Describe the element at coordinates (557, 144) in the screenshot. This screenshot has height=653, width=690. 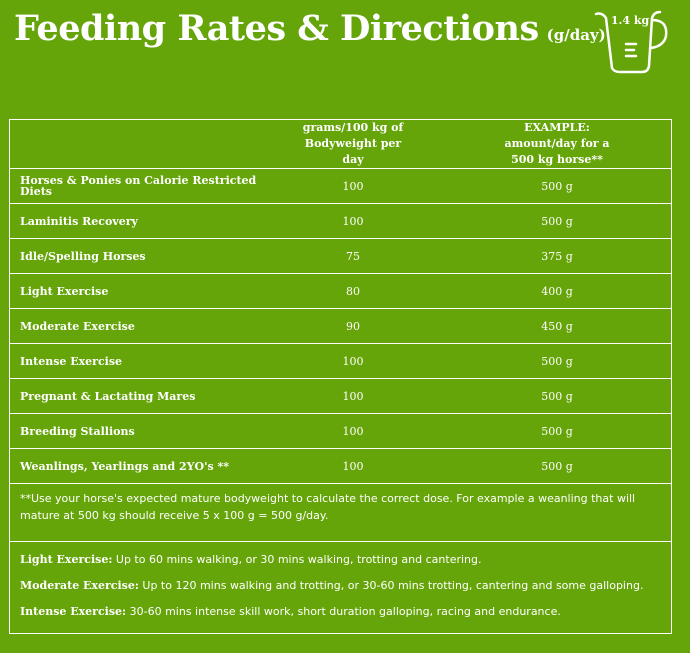
I see `column-header-example: EXAMPLE: amount/day for a 500 kg horse**` at that location.